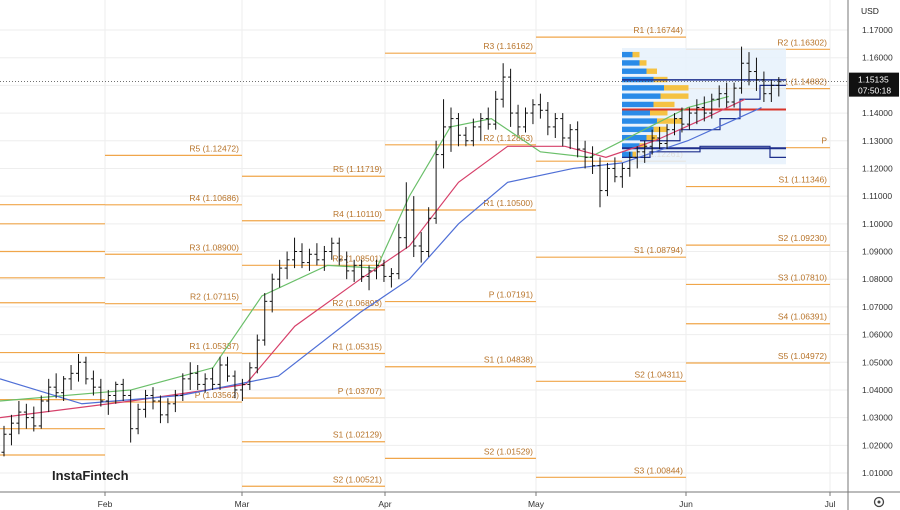 This screenshot has height=510, width=900. What do you see at coordinates (830, 504) in the screenshot?
I see `x-tick-label: Jul` at bounding box center [830, 504].